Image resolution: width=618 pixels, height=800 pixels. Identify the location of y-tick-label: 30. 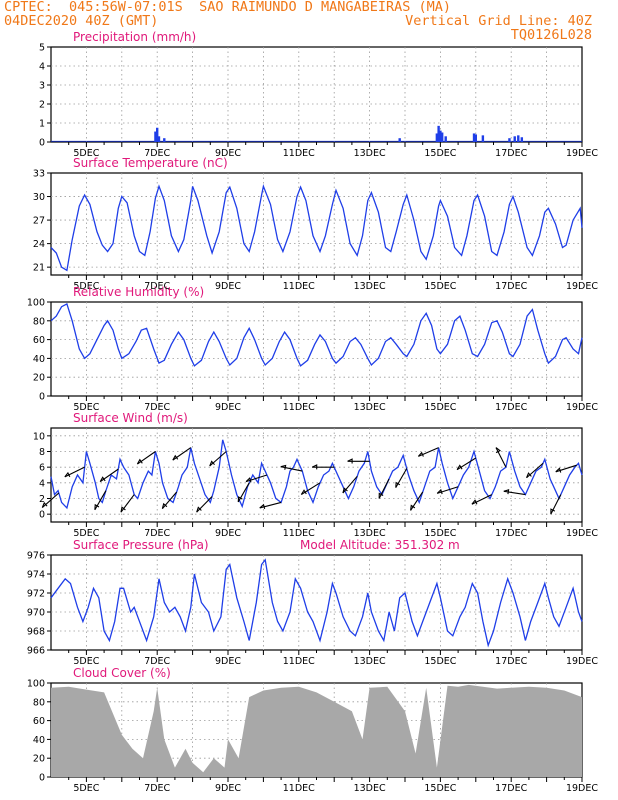
(39, 197).